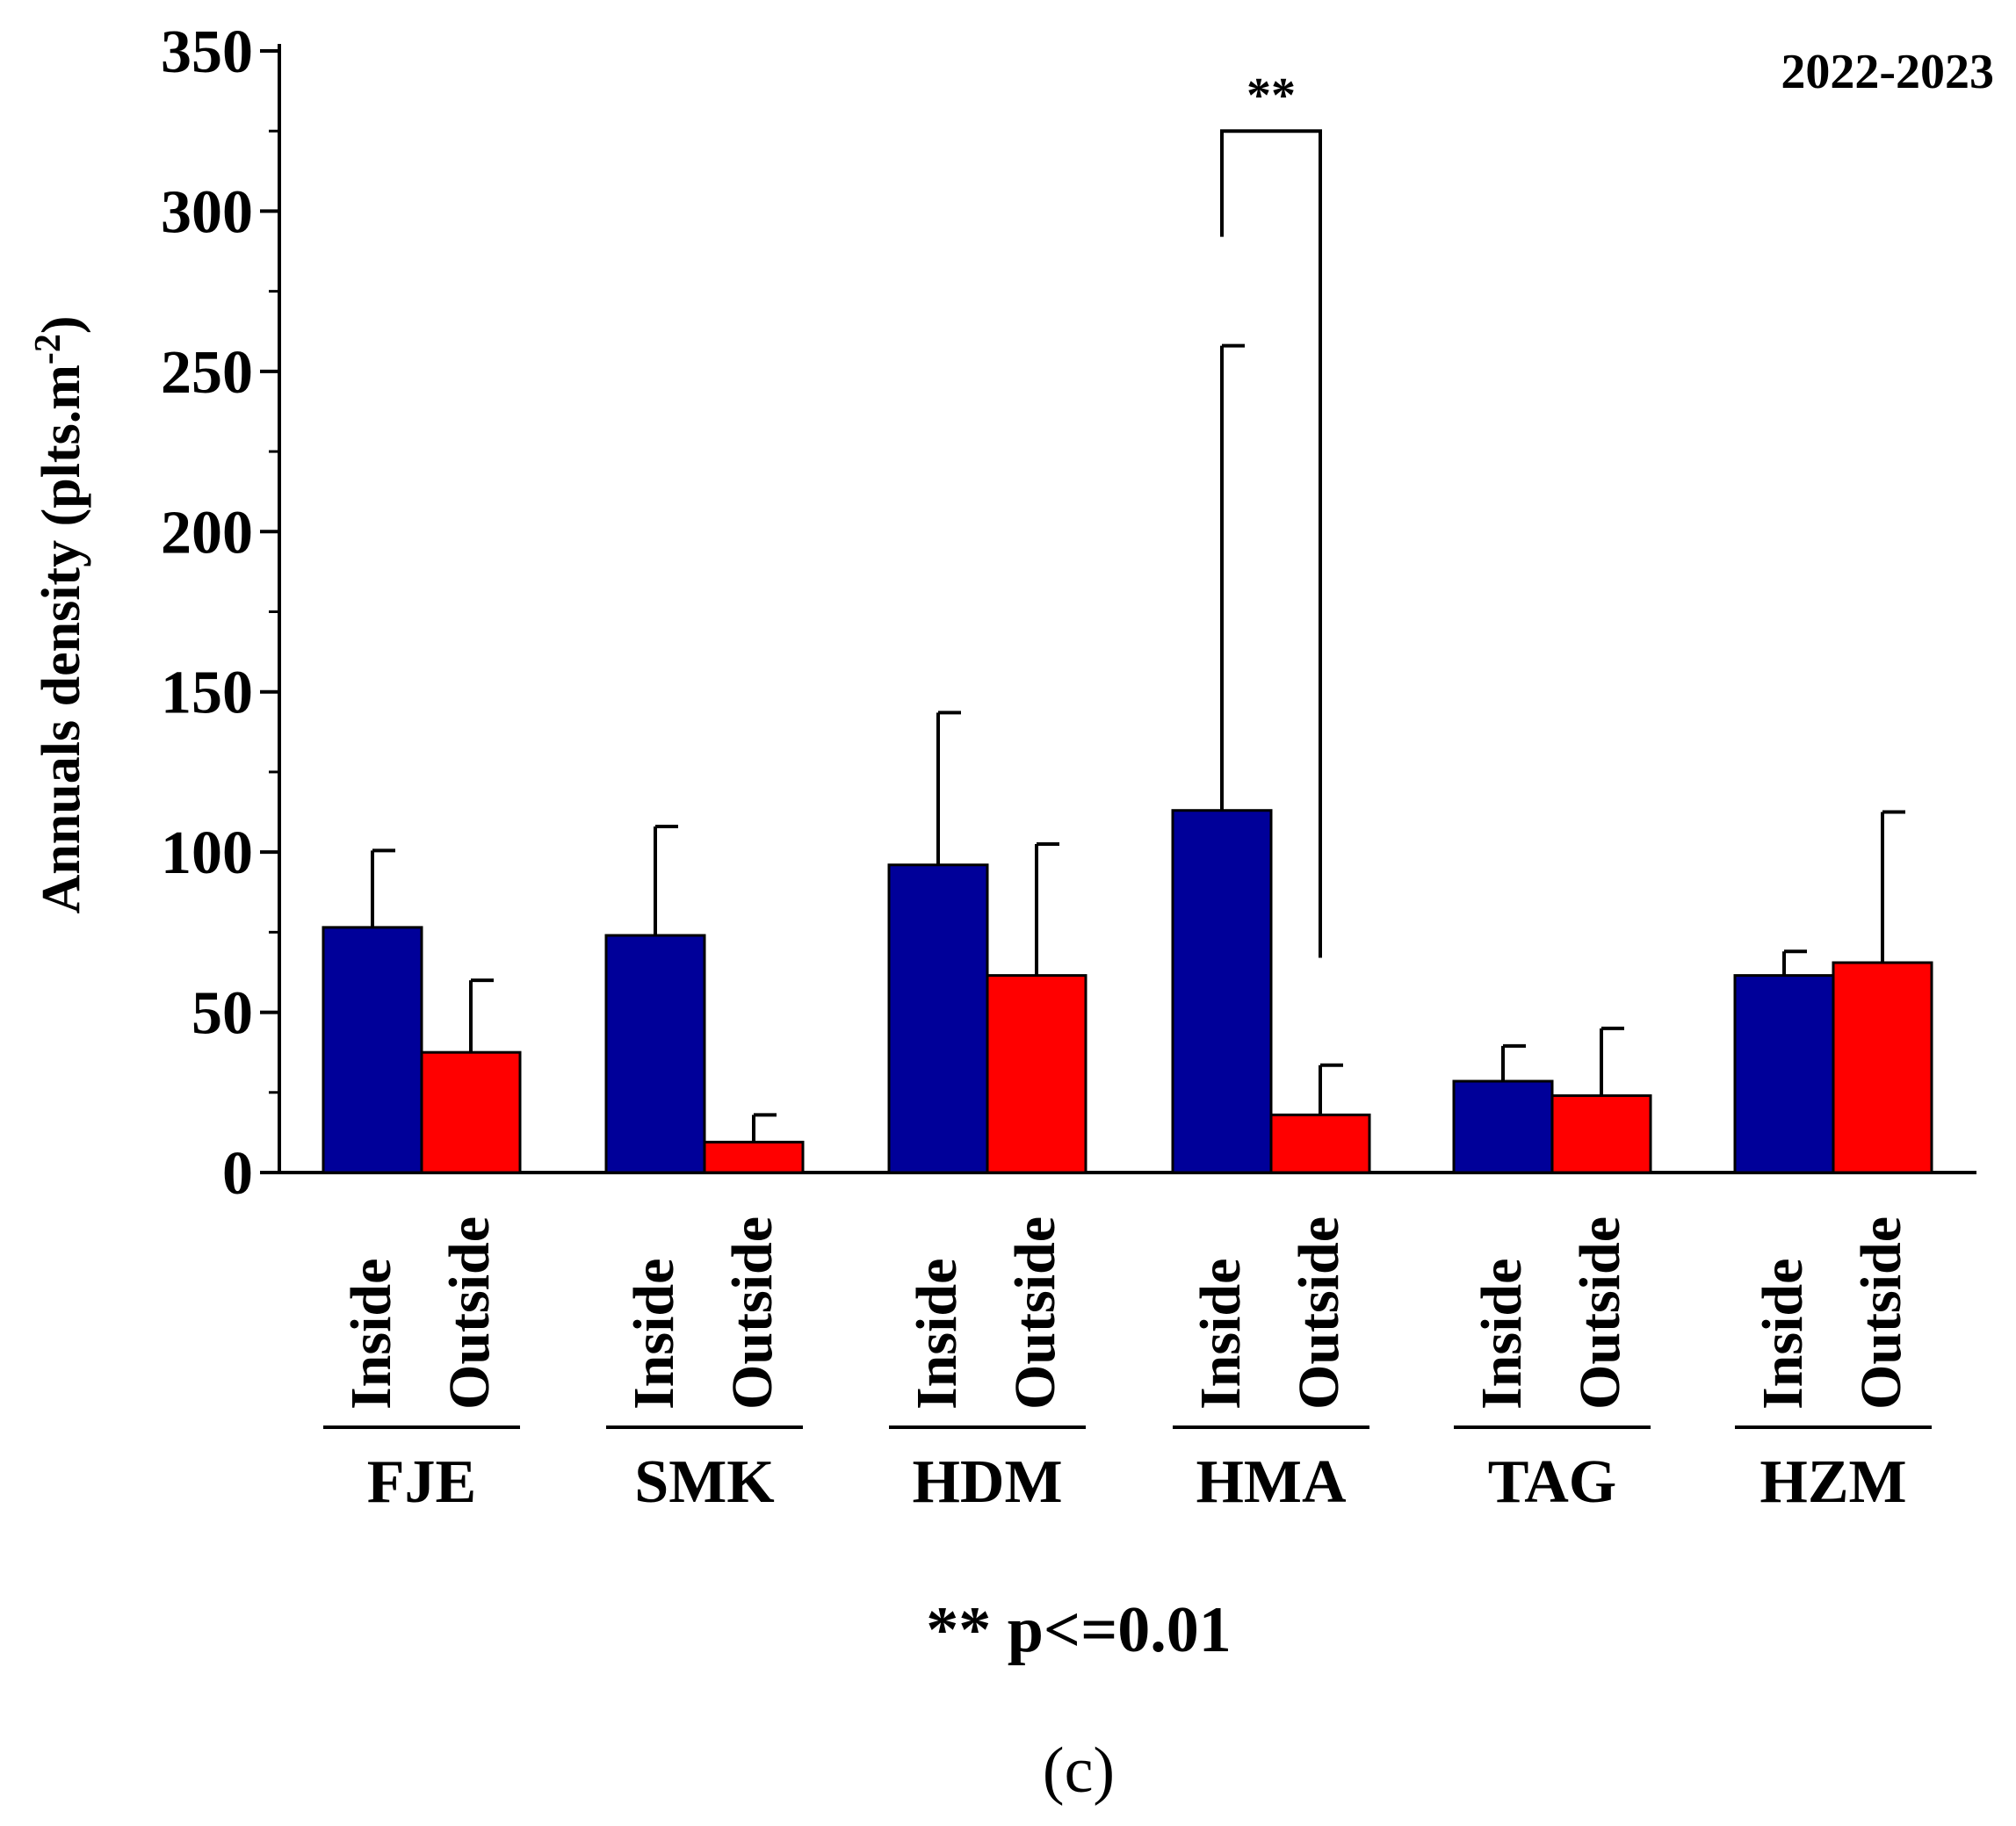 This screenshot has width=2016, height=1826. I want to click on y-tick-label: 50, so click(222, 1014).